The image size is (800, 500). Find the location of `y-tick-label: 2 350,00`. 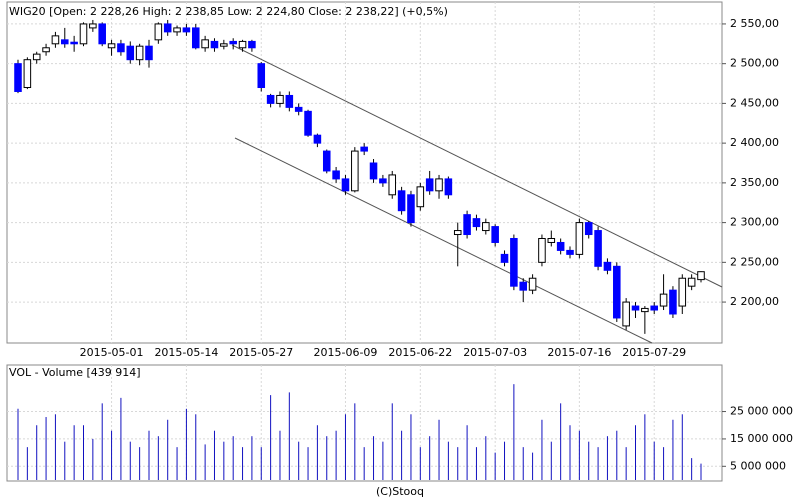

y-tick-label: 2 350,00 is located at coordinates (754, 182).